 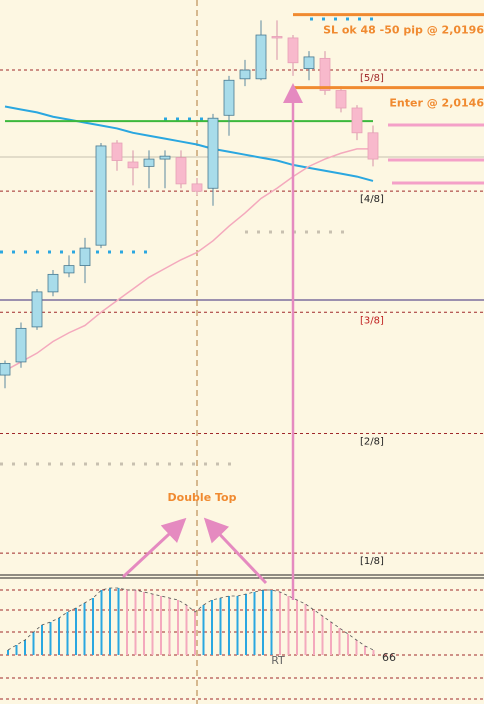 What do you see at coordinates (202, 497) in the screenshot?
I see `annotation: Double Top` at bounding box center [202, 497].